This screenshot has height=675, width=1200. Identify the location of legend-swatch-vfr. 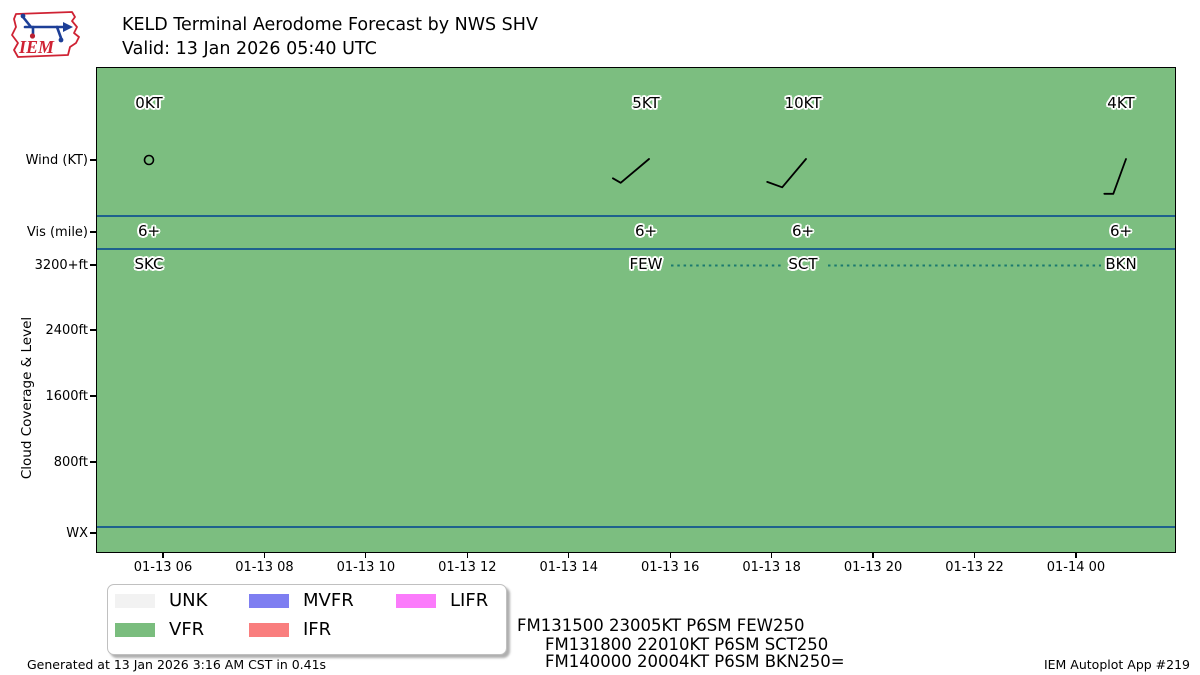
(135, 630).